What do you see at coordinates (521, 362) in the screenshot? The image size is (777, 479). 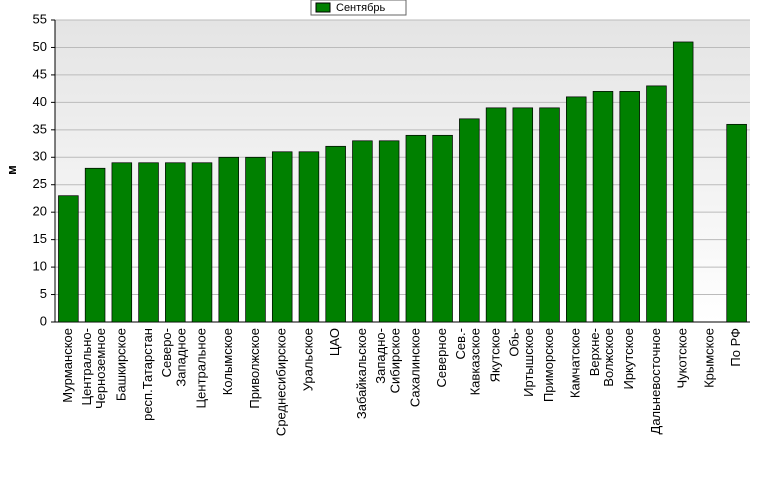 I see `x-tick-label: Обь-Иртышское` at bounding box center [521, 362].